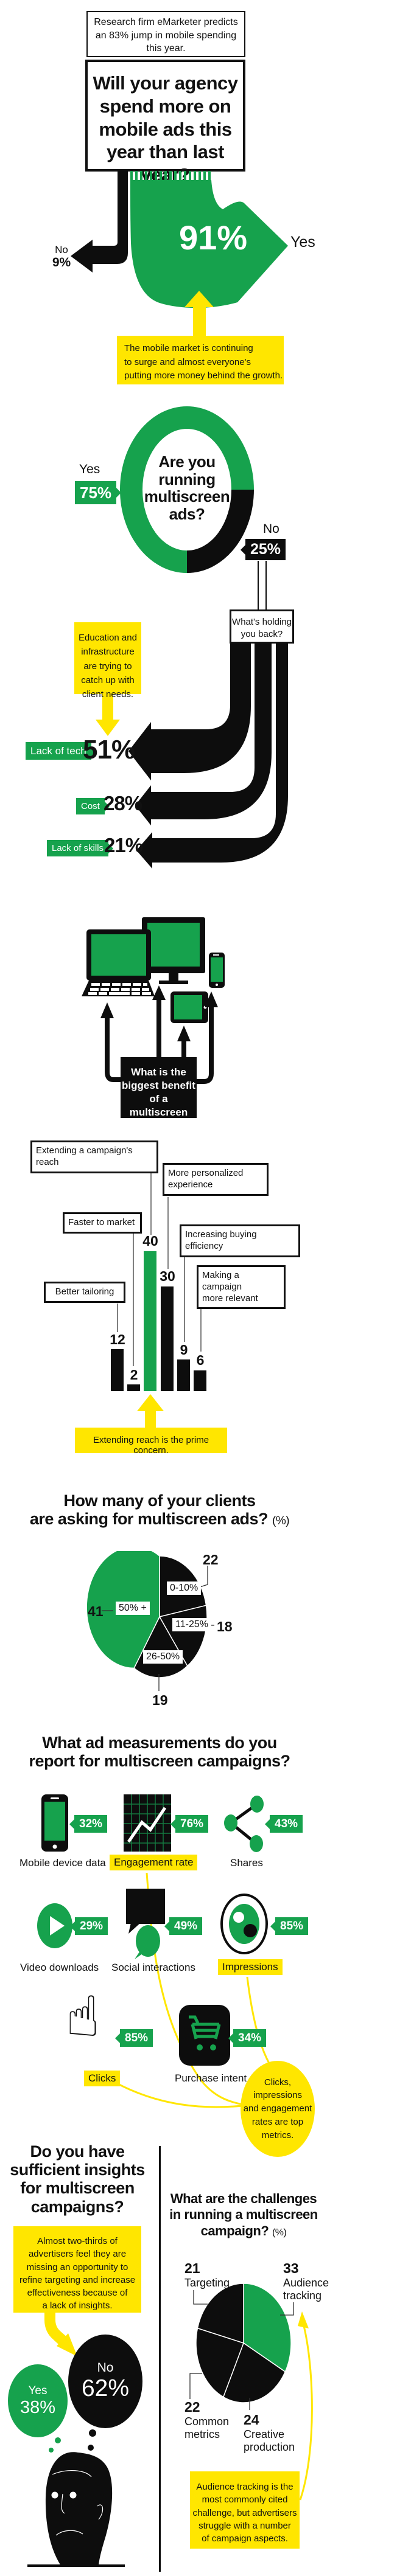  I want to click on challenge-value: 24, so click(251, 2420).